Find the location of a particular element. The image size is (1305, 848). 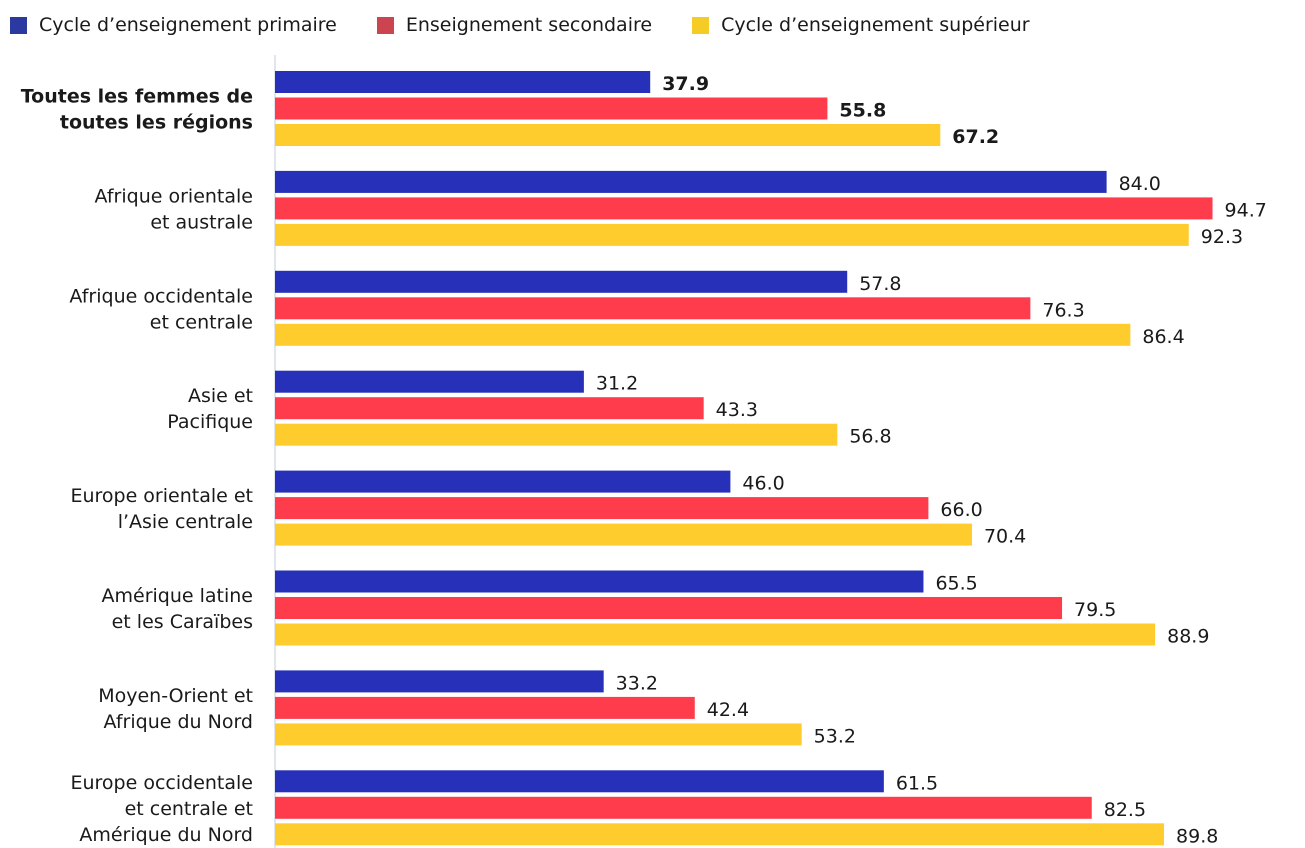

legend-item-superieur: Cycle d’enseignement supérieur is located at coordinates (861, 25).